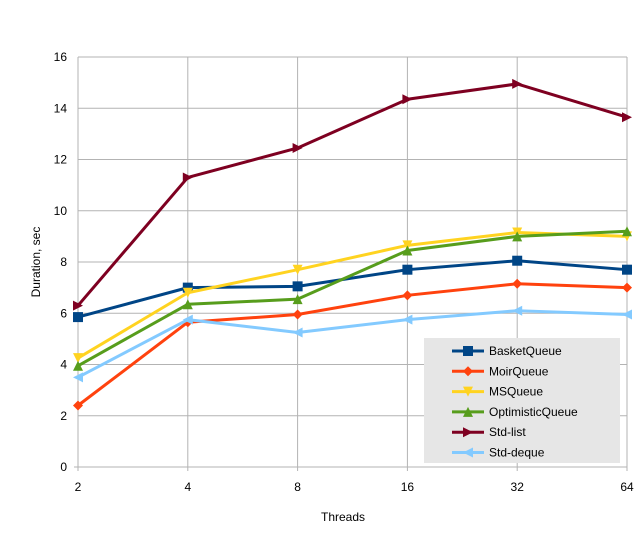 The width and height of the screenshot is (640, 544). Describe the element at coordinates (343, 517) in the screenshot. I see `x-axis-title: Threads` at that location.